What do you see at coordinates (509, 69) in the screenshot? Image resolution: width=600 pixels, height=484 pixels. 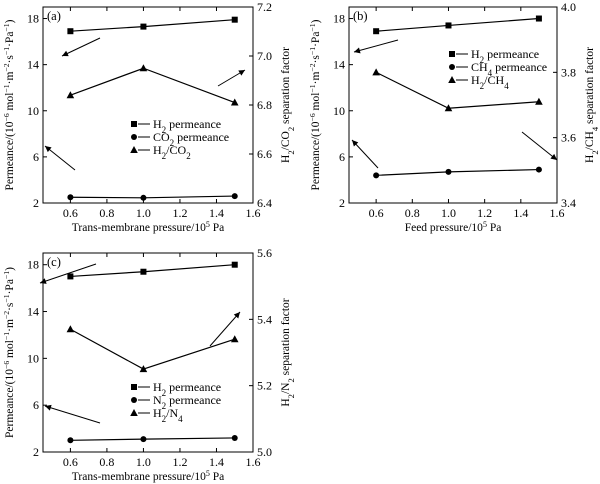 I see `legend-label: CH4 permeance` at bounding box center [509, 69].